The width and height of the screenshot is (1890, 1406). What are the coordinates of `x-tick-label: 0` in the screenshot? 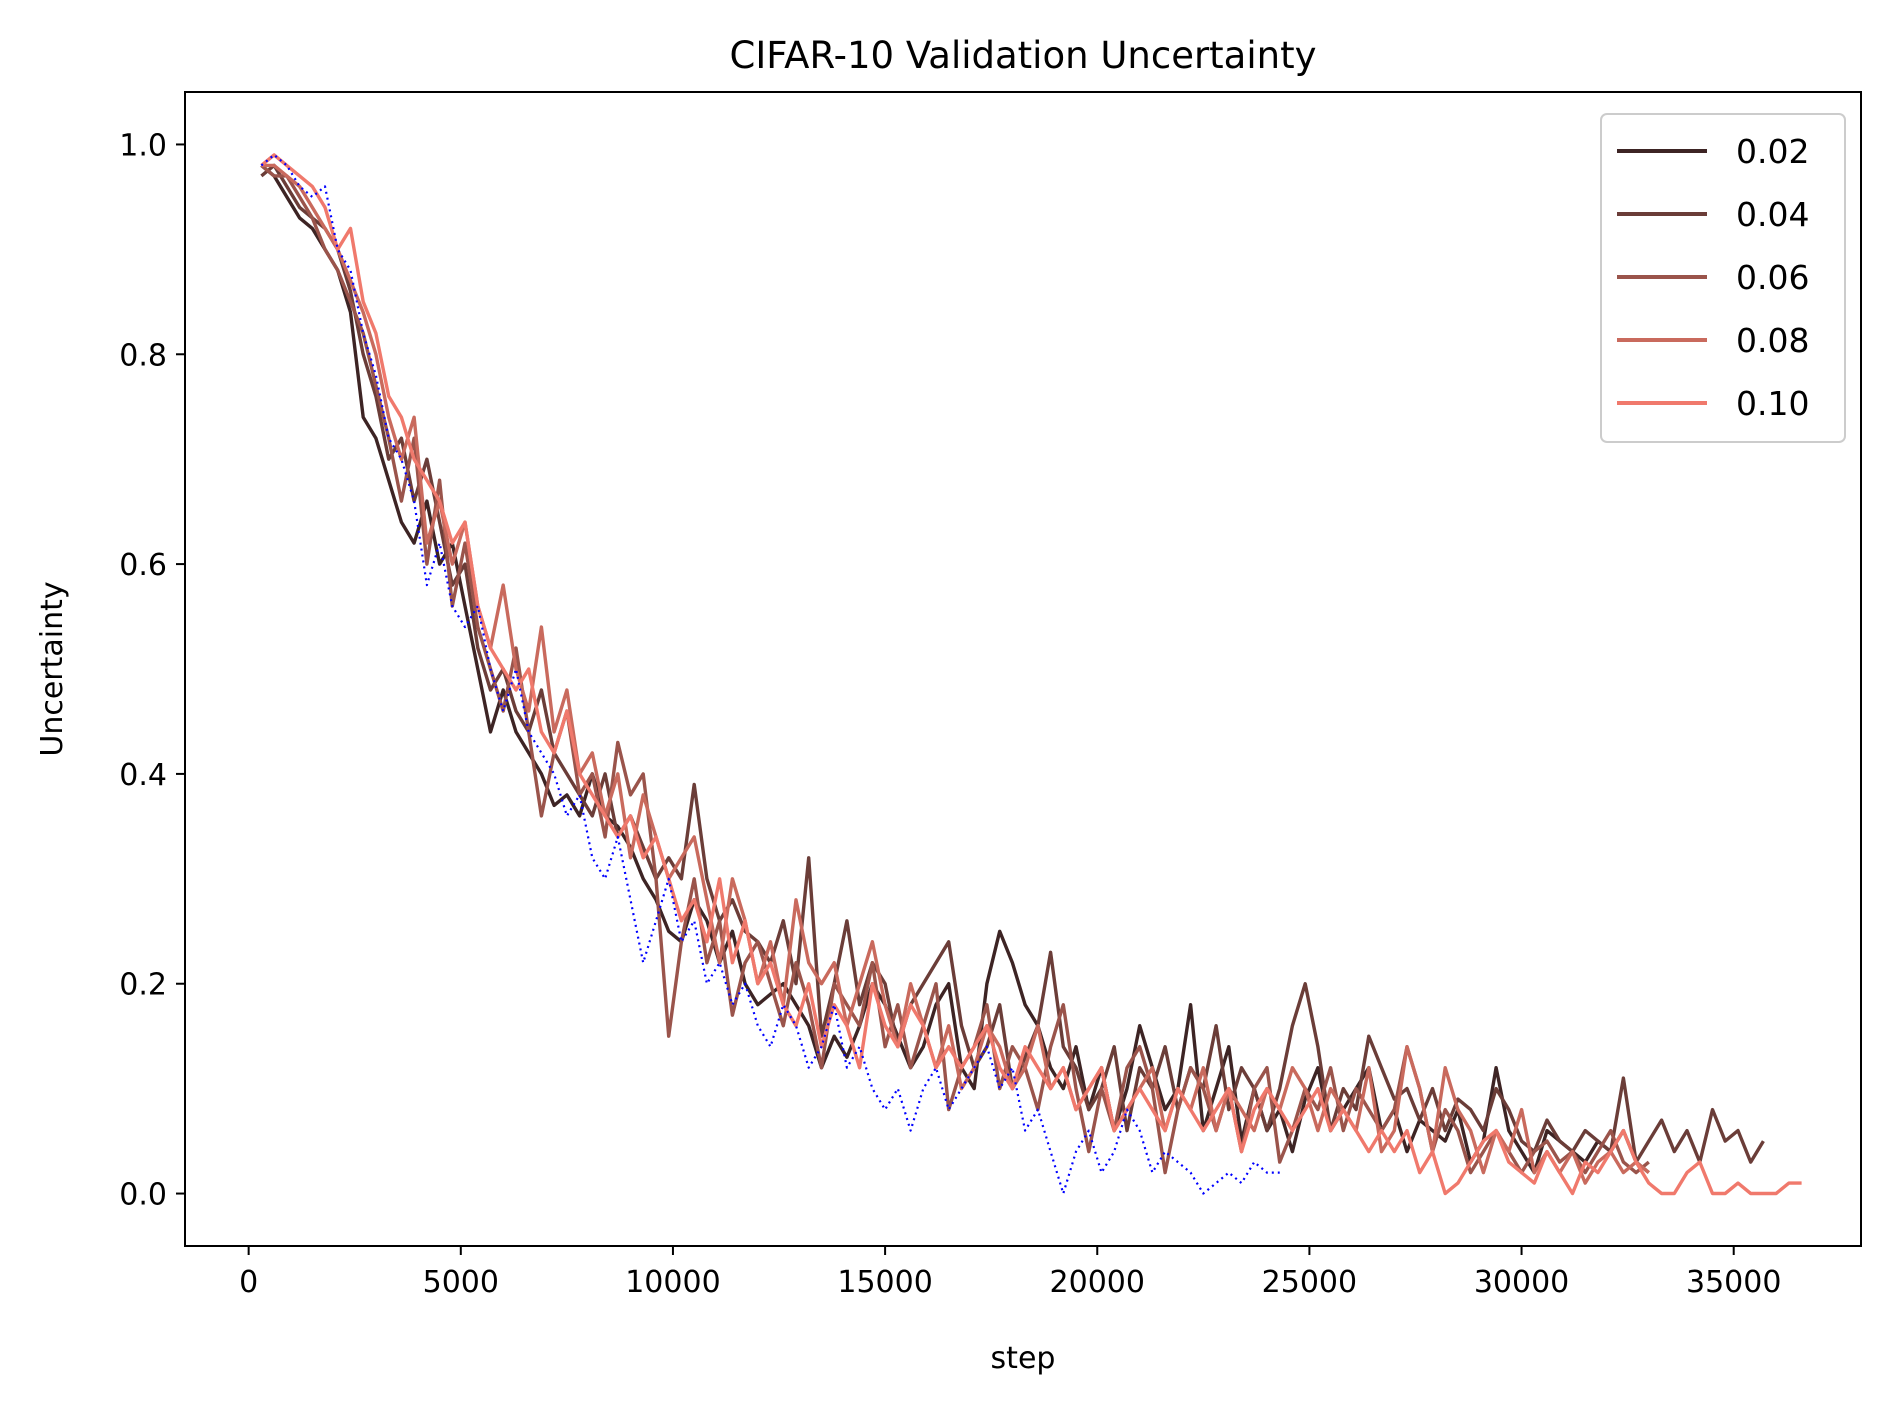 It's located at (248, 1282).